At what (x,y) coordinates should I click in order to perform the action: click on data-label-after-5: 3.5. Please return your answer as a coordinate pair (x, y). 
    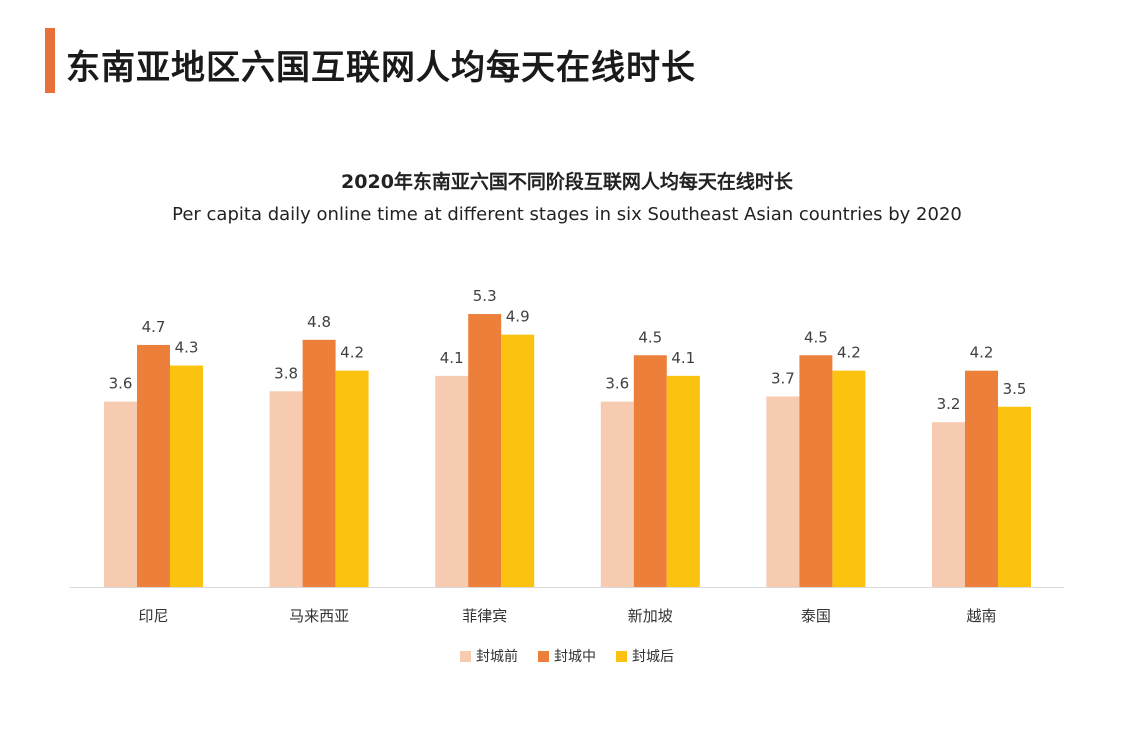
    Looking at the image, I should click on (1015, 389).